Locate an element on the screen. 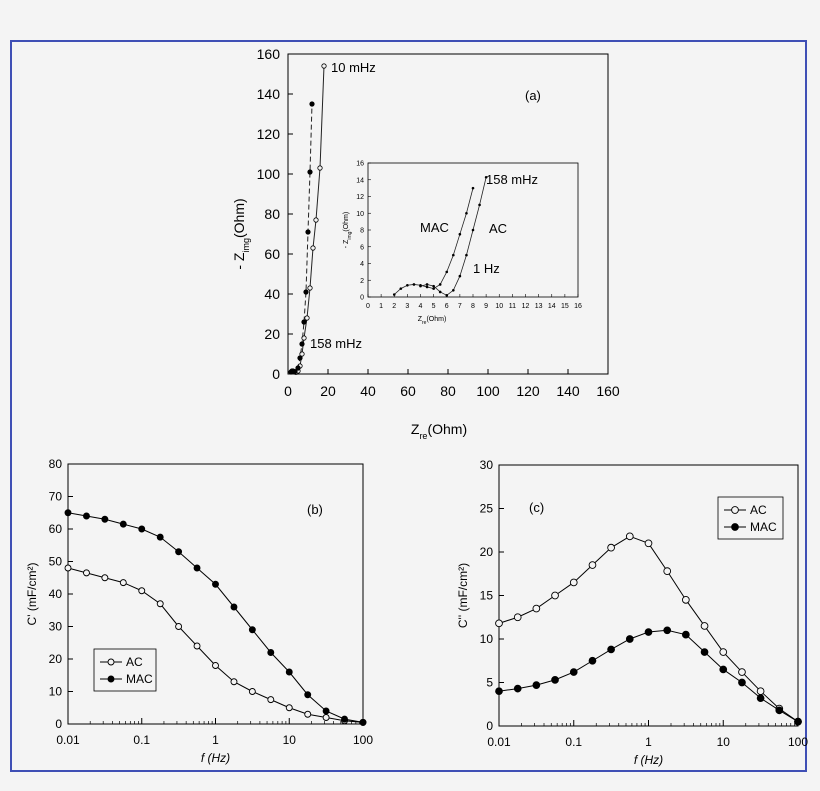 This screenshot has height=791, width=820. inset-label-158mhz: 158 mHz is located at coordinates (512, 179).